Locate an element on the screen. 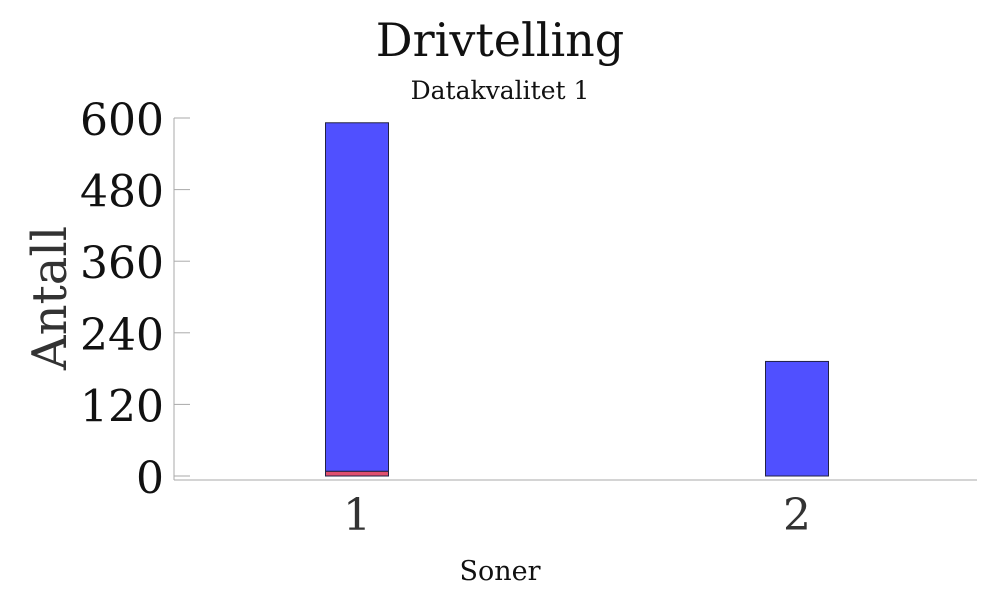  chart-subtitle: Datakvalitet 1 is located at coordinates (500, 90).